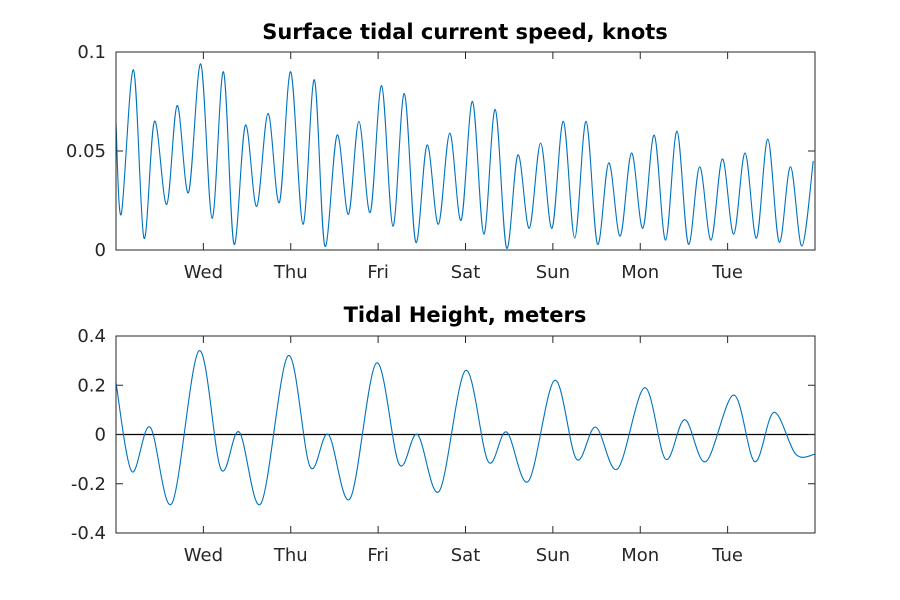 This screenshot has width=900, height=600. I want to click on tidal-height-x-tick-label: Sun, so click(553, 555).